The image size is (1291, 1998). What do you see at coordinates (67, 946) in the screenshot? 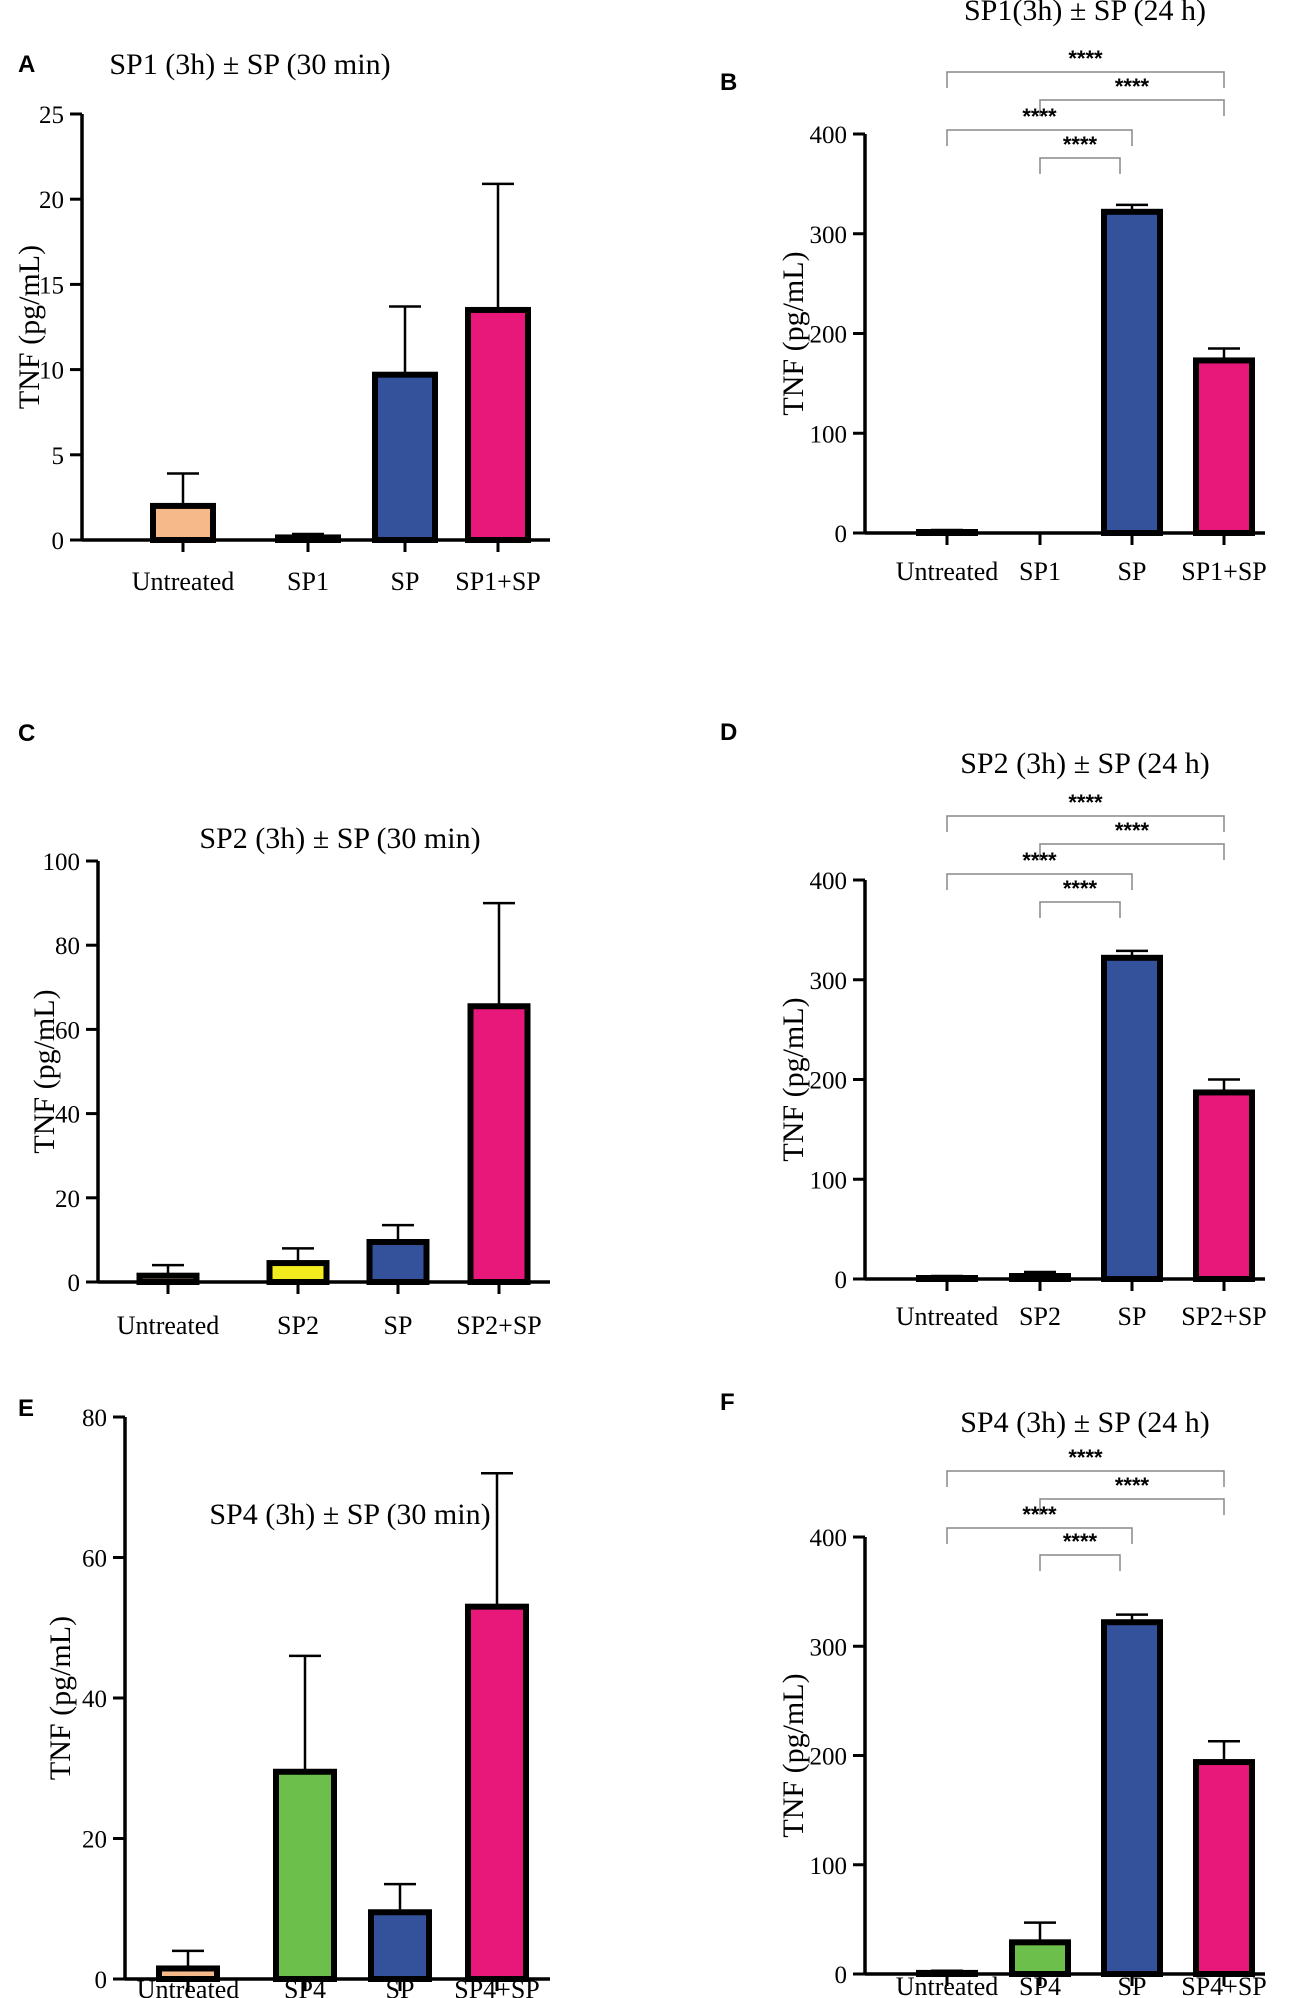
I see `y-tick-label: 80` at bounding box center [67, 946].